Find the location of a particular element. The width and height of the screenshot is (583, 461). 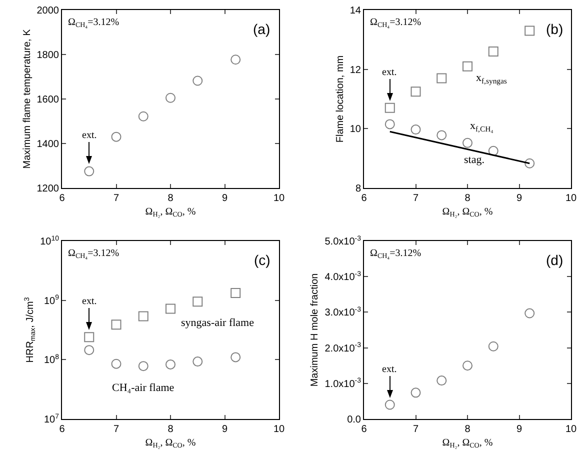

y-tick-label: 10$^{10}$ is located at coordinates (50, 241).